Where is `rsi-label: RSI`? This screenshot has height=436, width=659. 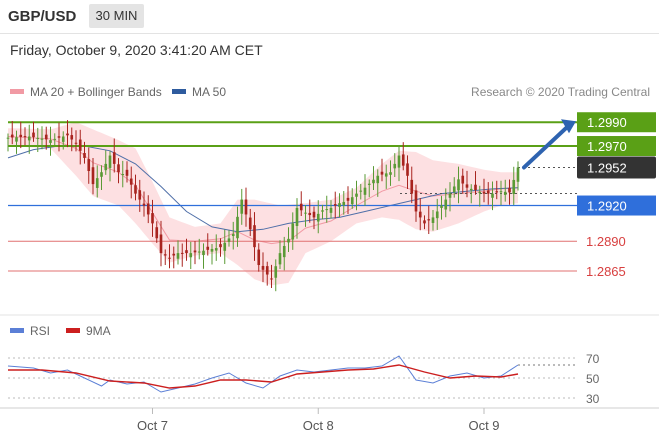
rsi-label: RSI is located at coordinates (40, 331).